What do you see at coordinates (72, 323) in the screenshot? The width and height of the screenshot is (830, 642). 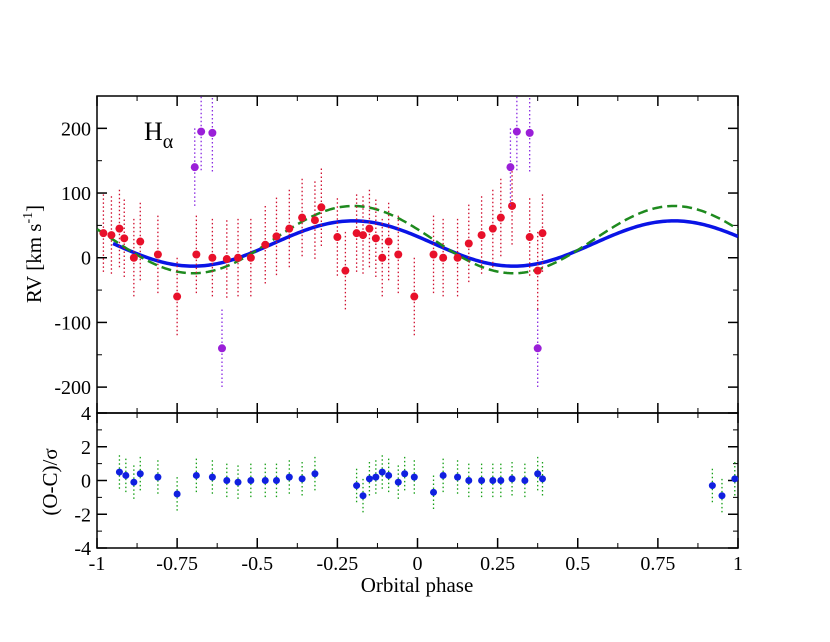 I see `rv-tick-label: -100` at bounding box center [72, 323].